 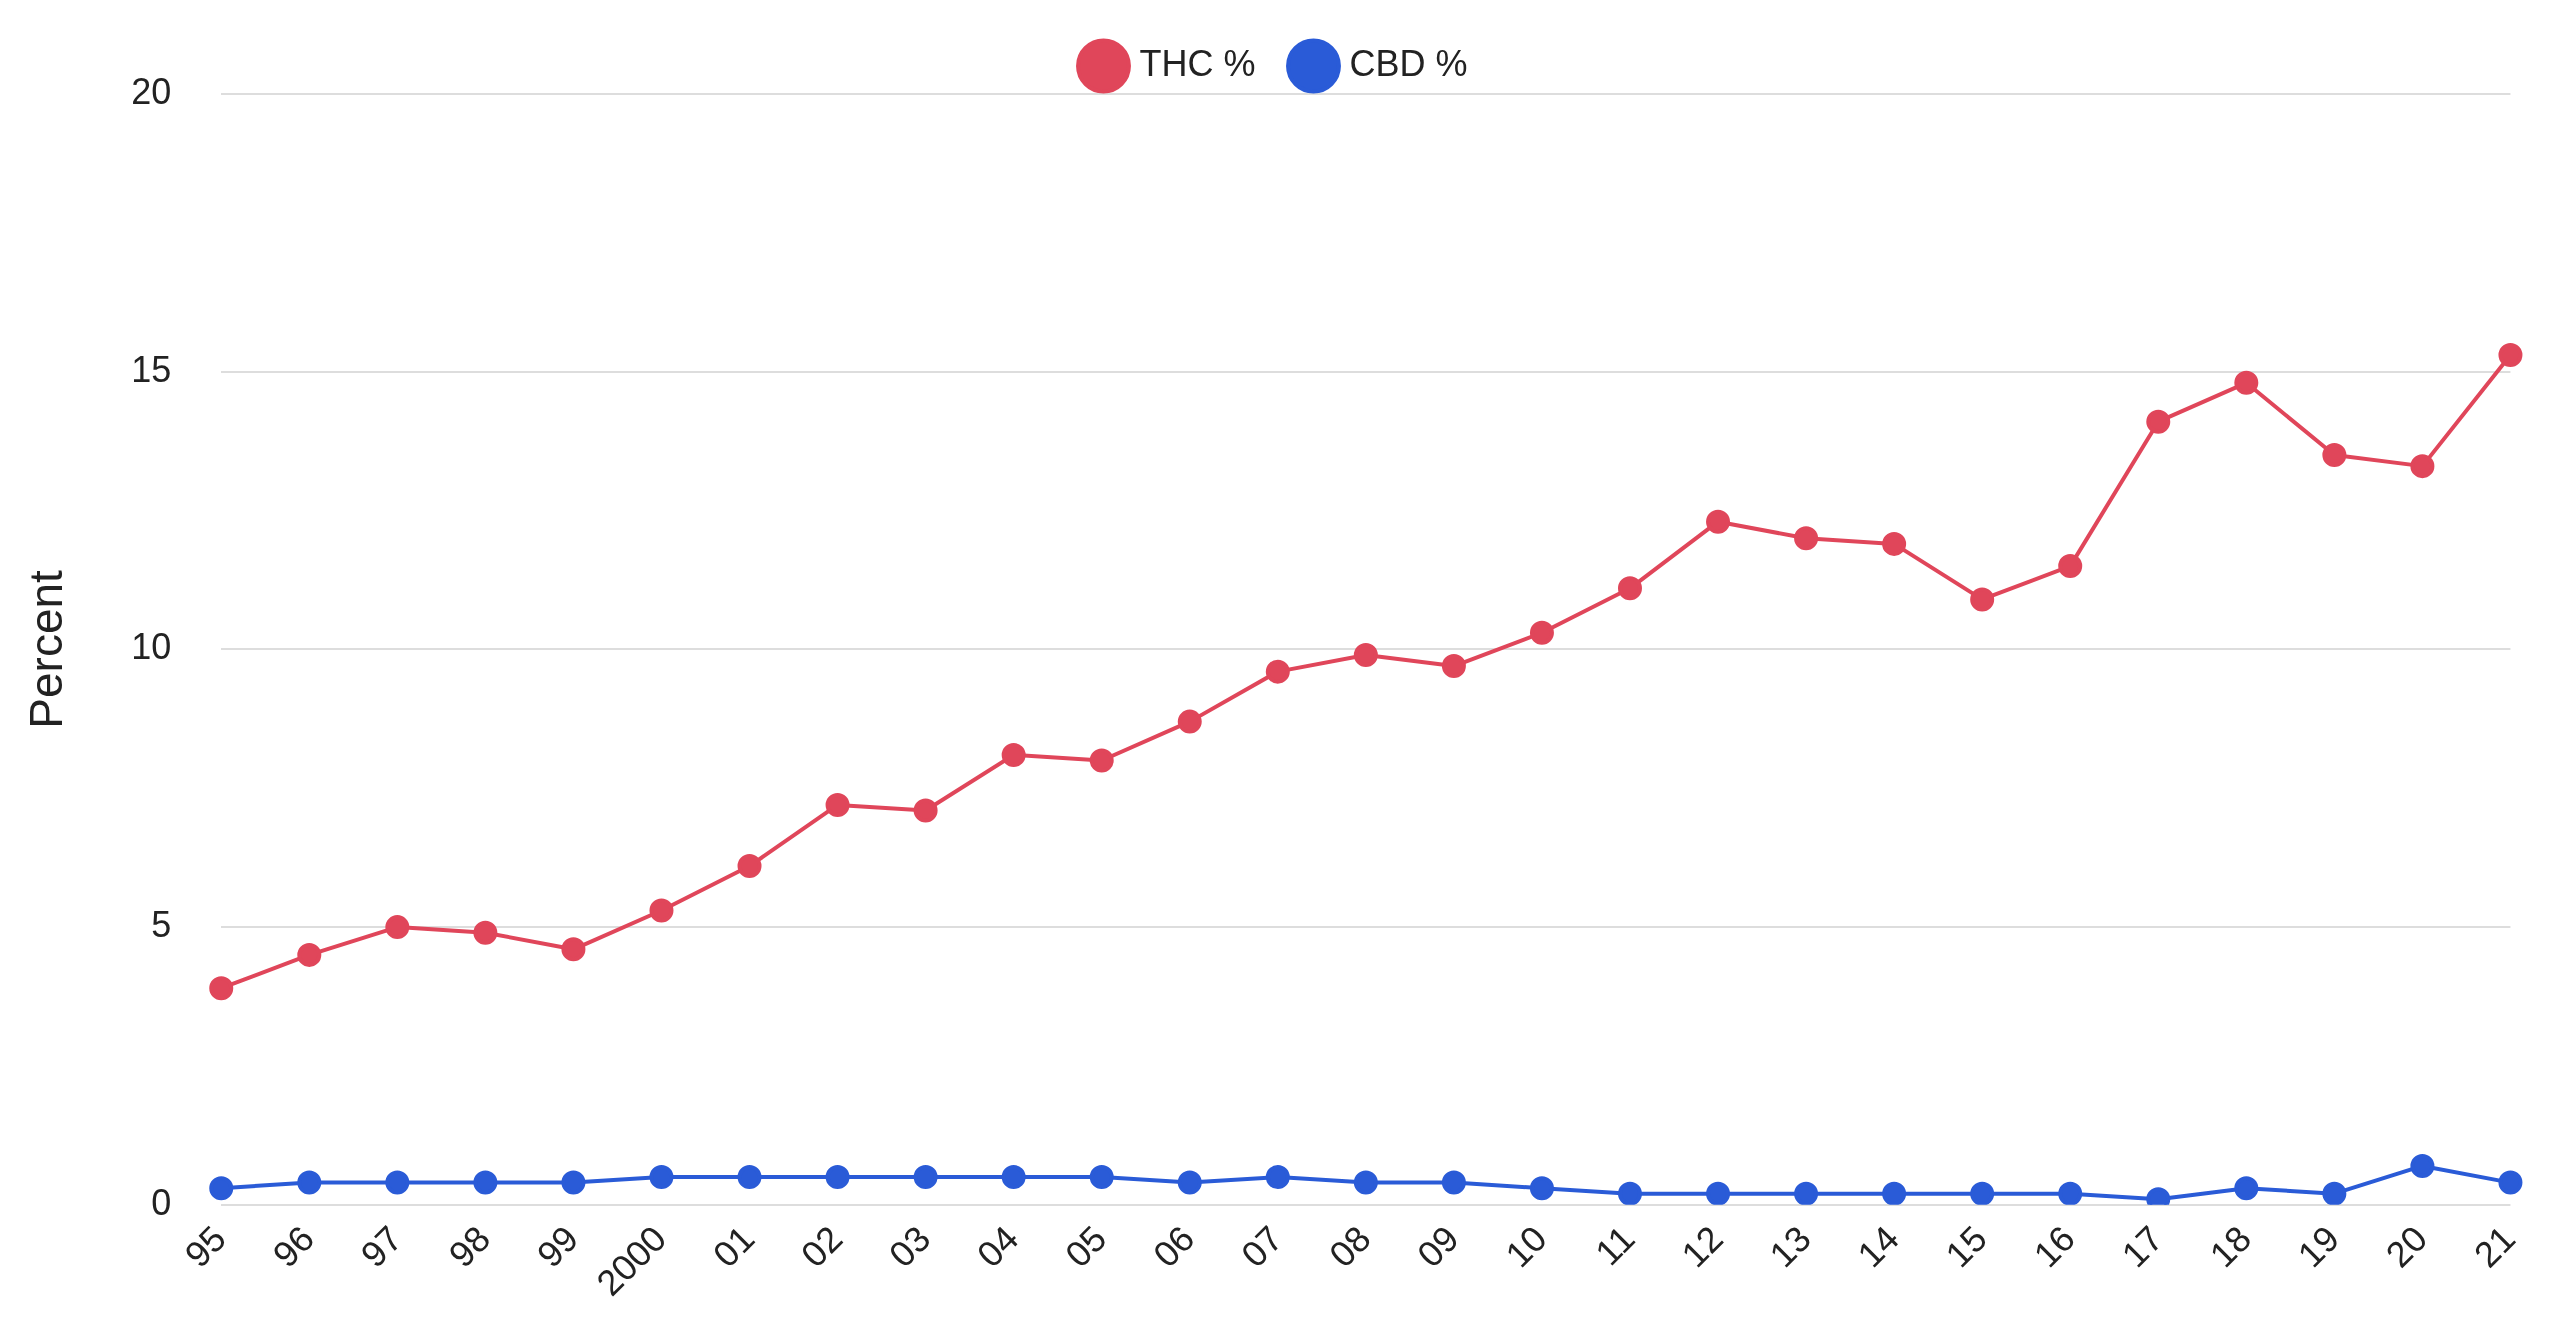 I want to click on x-tick-label: 04, so click(x=998, y=1246).